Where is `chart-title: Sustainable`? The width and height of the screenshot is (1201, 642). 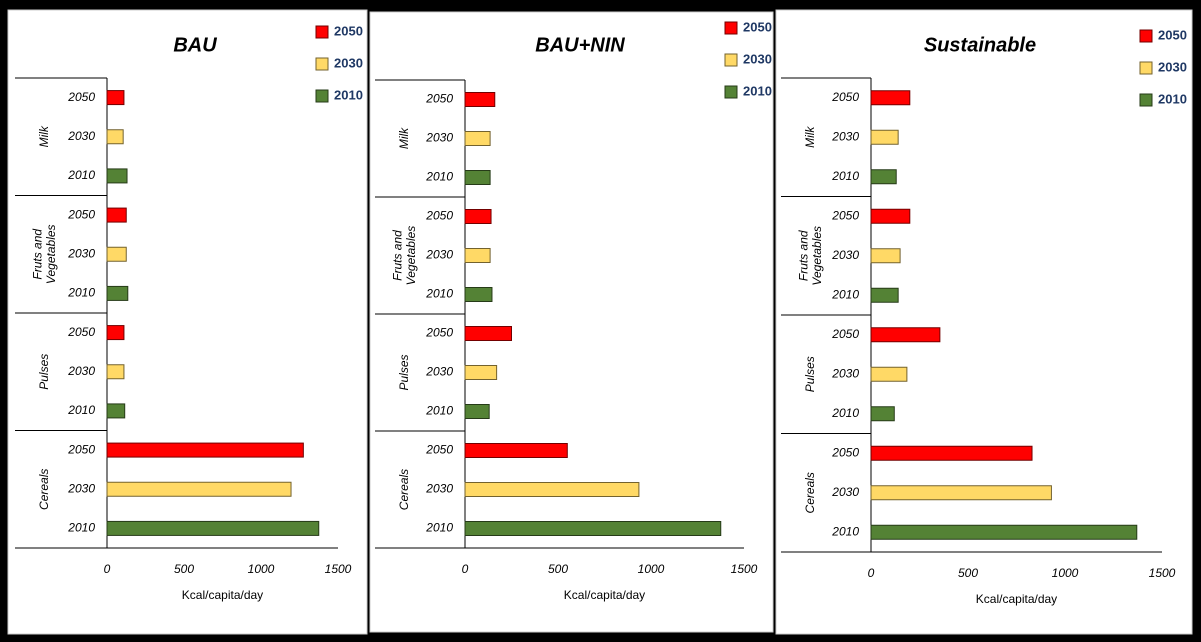
chart-title: Sustainable is located at coordinates (980, 45).